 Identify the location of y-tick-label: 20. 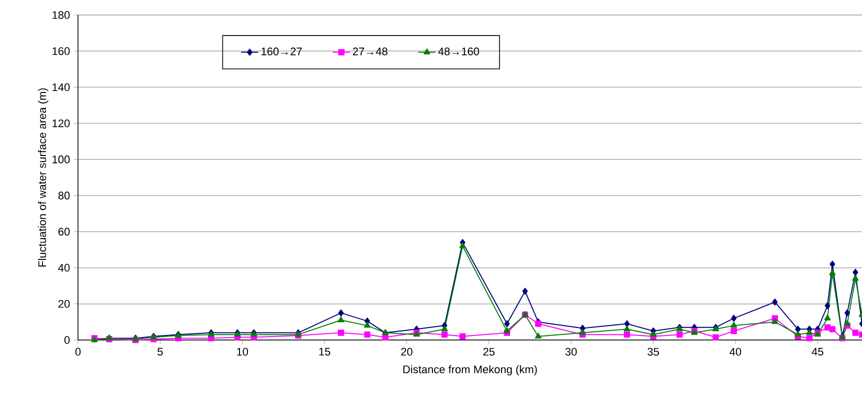
(64, 304).